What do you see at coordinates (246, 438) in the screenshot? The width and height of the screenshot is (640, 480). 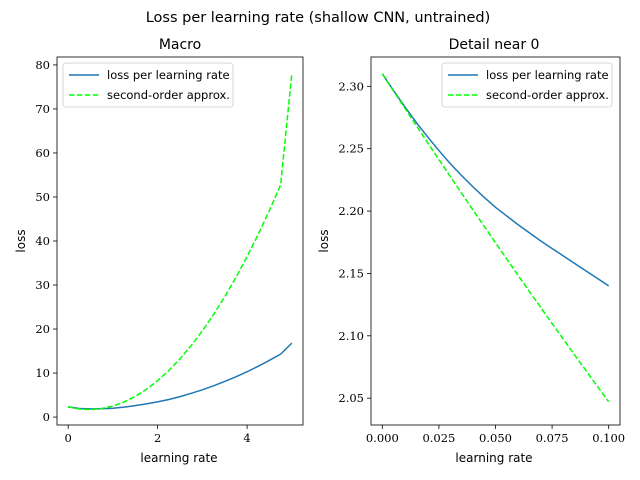 I see `chart-macro-xtick-label: 4` at bounding box center [246, 438].